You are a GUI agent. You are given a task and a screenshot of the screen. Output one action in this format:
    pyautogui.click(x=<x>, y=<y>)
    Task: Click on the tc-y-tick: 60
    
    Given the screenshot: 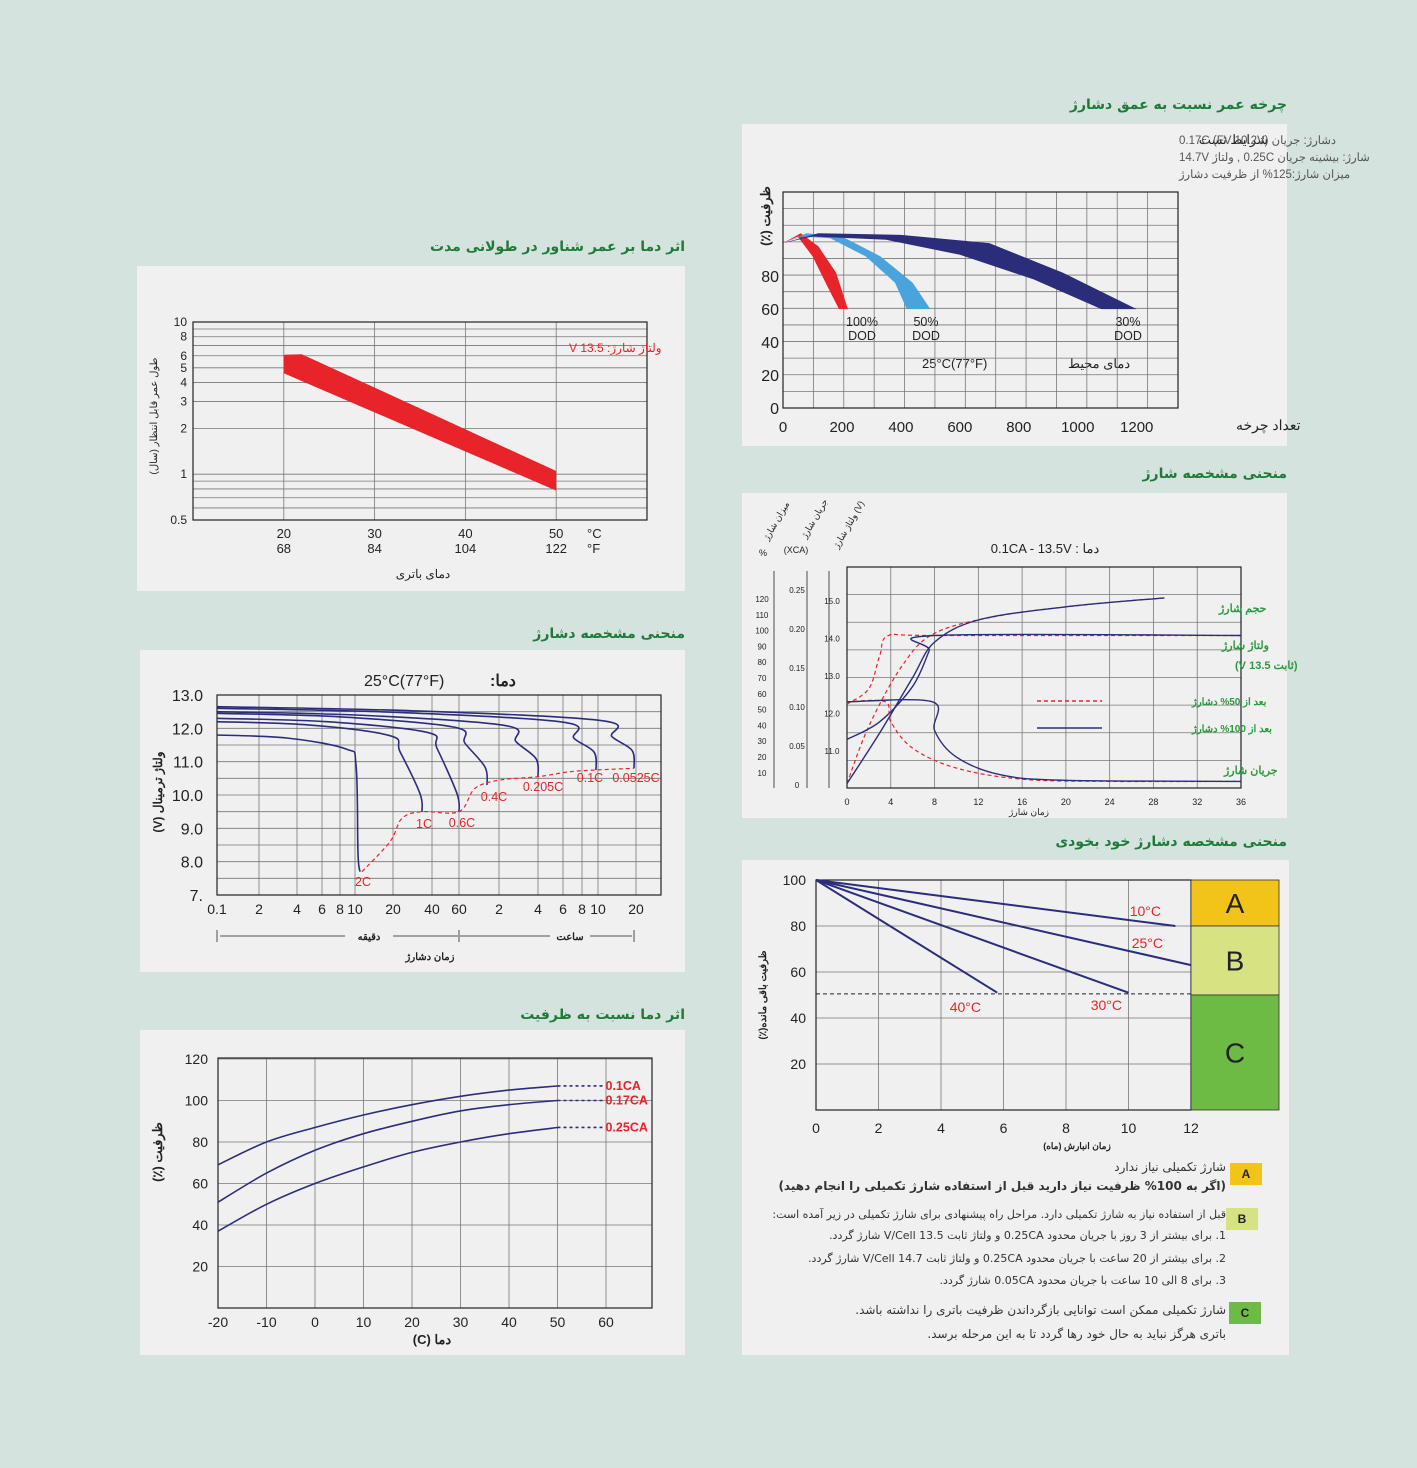 What is the action you would take?
    pyautogui.click(x=200, y=1184)
    